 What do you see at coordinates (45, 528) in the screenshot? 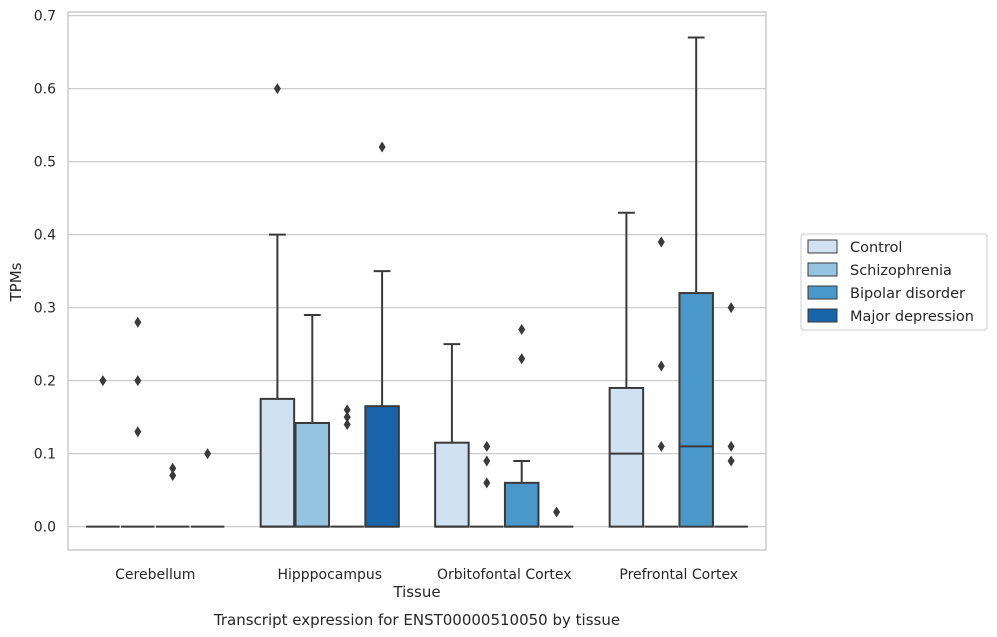
I see `y-tick-label: 0.0` at bounding box center [45, 528].